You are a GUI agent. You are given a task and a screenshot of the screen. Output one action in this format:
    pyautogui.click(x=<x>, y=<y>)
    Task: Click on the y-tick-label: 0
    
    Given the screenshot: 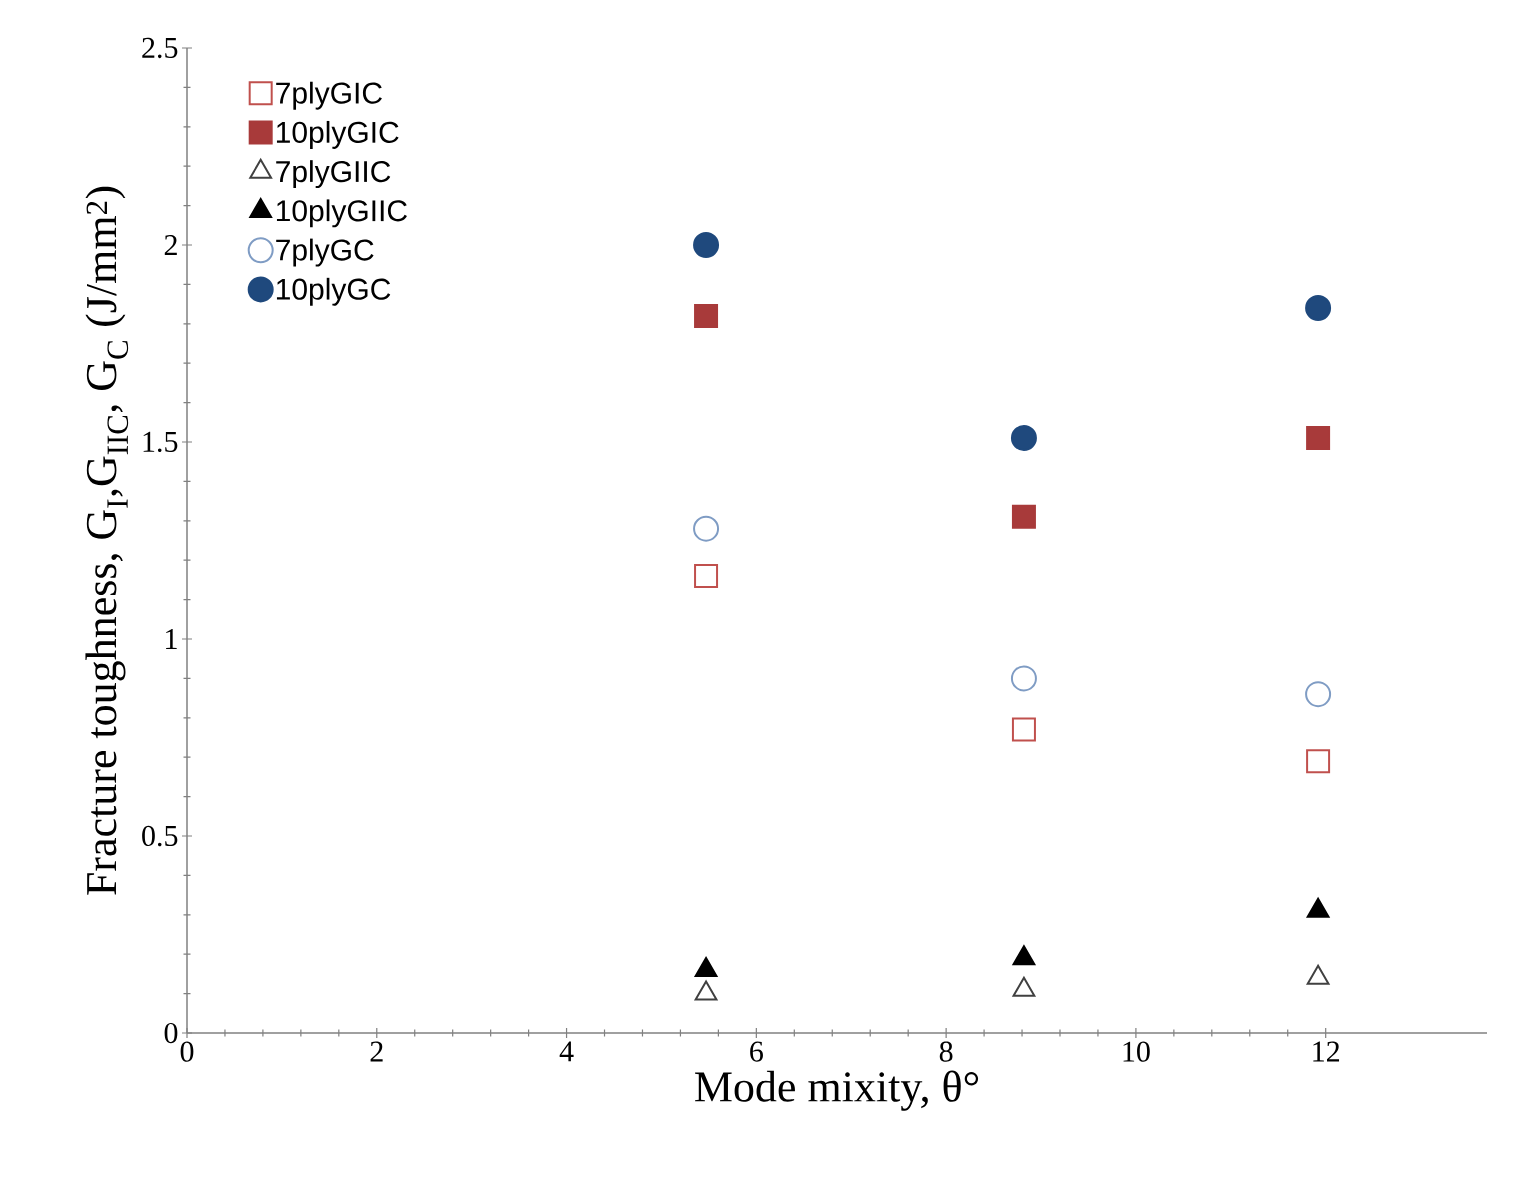 What is the action you would take?
    pyautogui.click(x=171, y=1033)
    